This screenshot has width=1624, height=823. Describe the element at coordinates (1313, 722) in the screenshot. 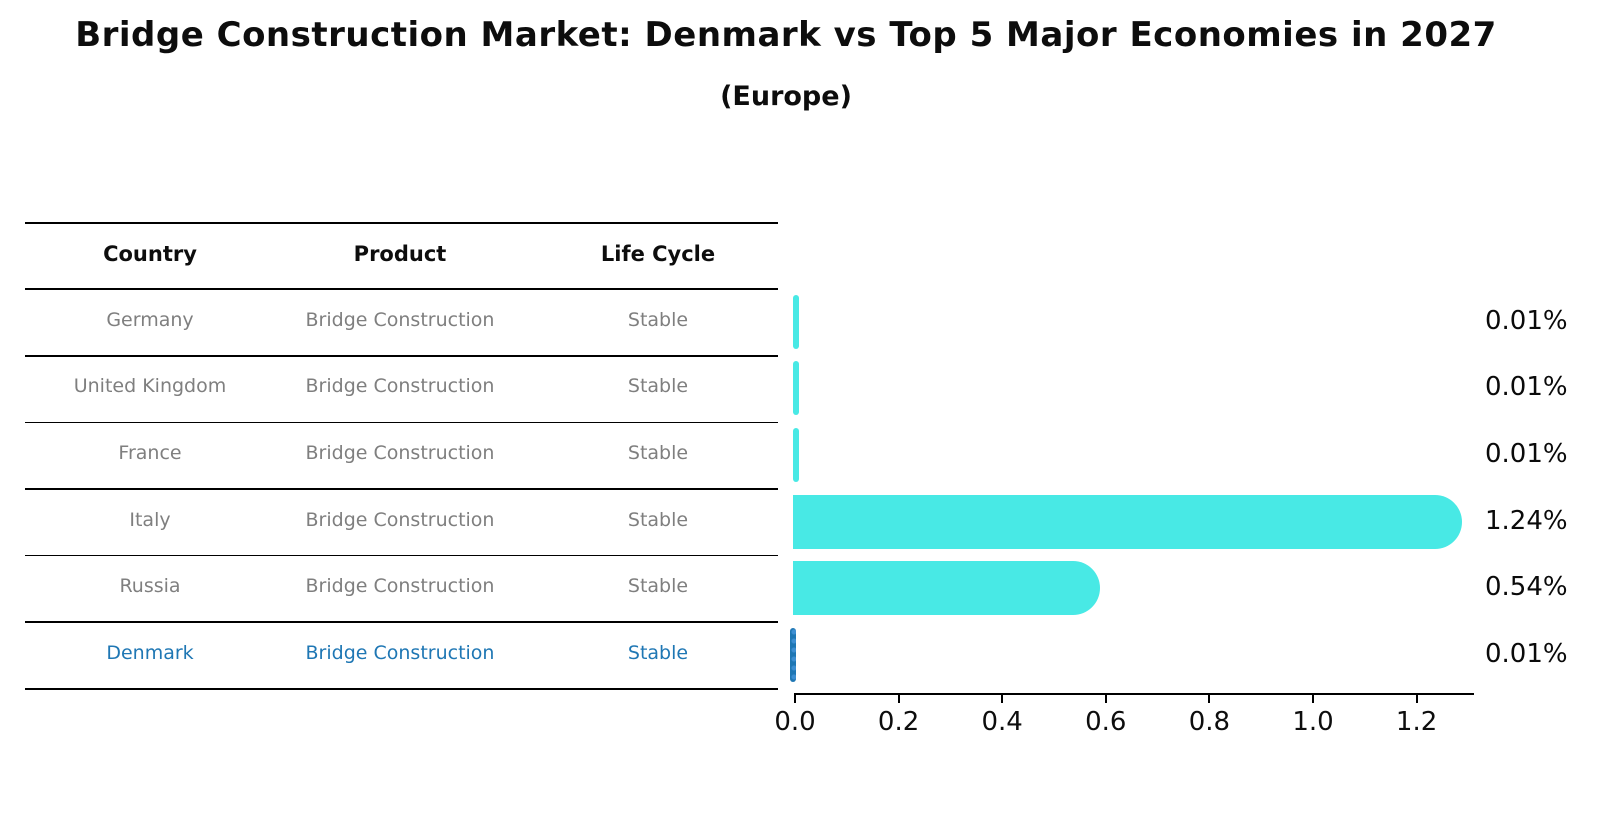

I see `x-axis-tick-label: 1.0` at that location.